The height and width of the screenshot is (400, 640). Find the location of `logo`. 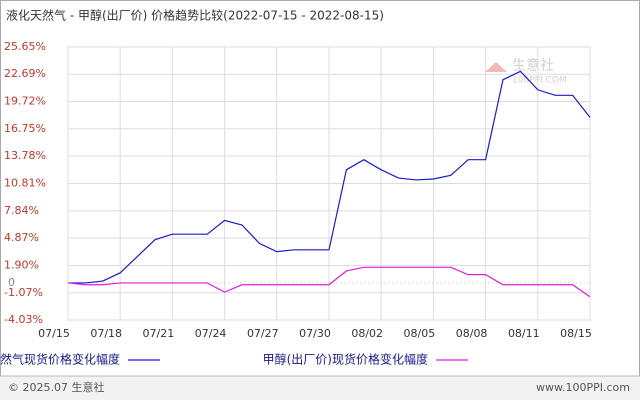

logo is located at coordinates (496, 67).